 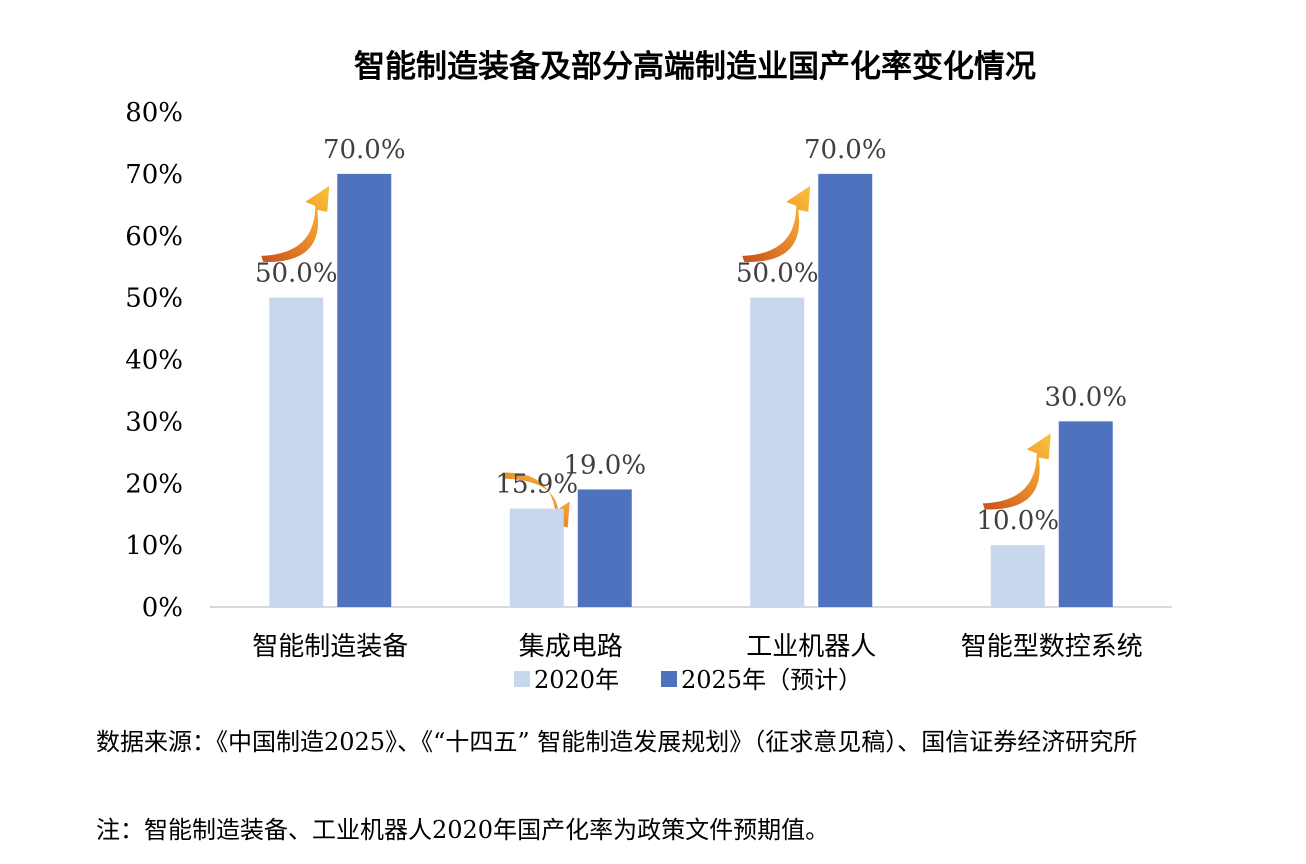 I want to click on data-label: 15.9%, so click(x=536, y=485).